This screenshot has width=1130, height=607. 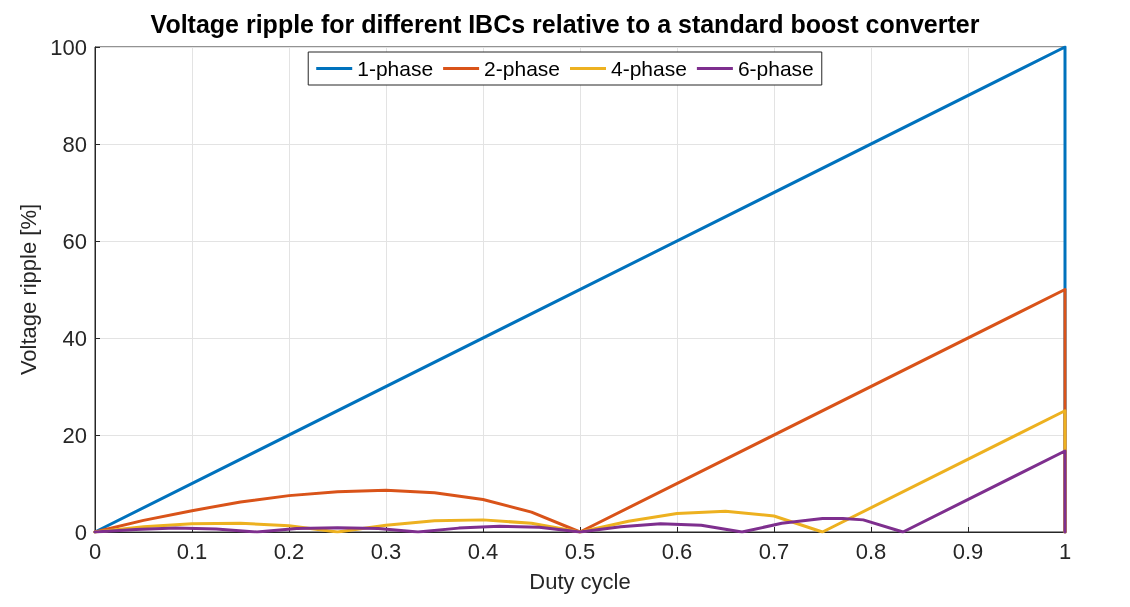 What do you see at coordinates (580, 551) in the screenshot?
I see `x-tick-label: 0.5` at bounding box center [580, 551].